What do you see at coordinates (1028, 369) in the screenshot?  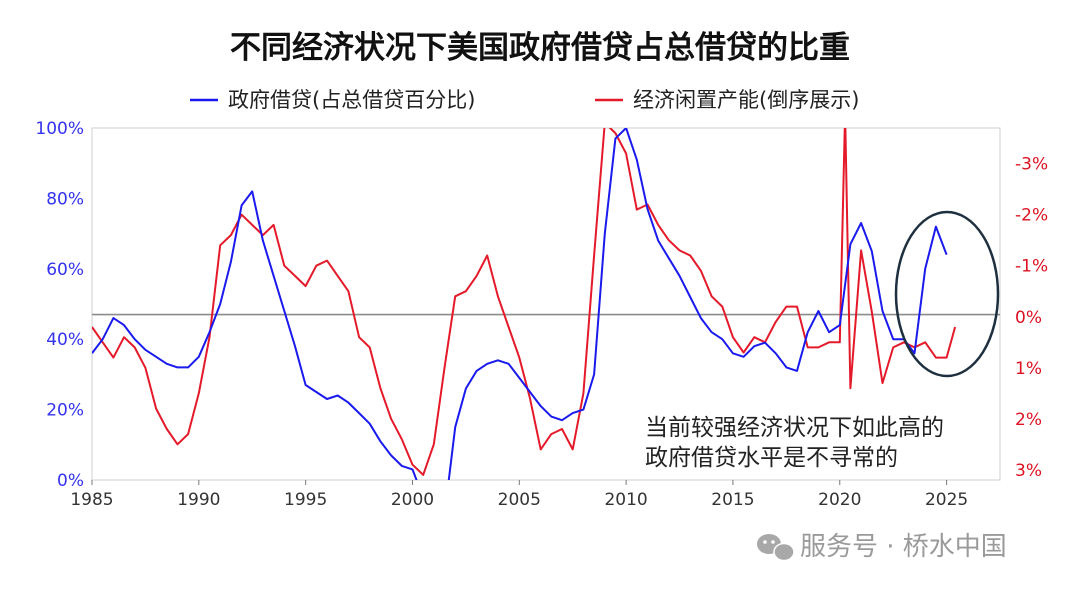 I see `right-tick-label: 1%` at bounding box center [1028, 369].